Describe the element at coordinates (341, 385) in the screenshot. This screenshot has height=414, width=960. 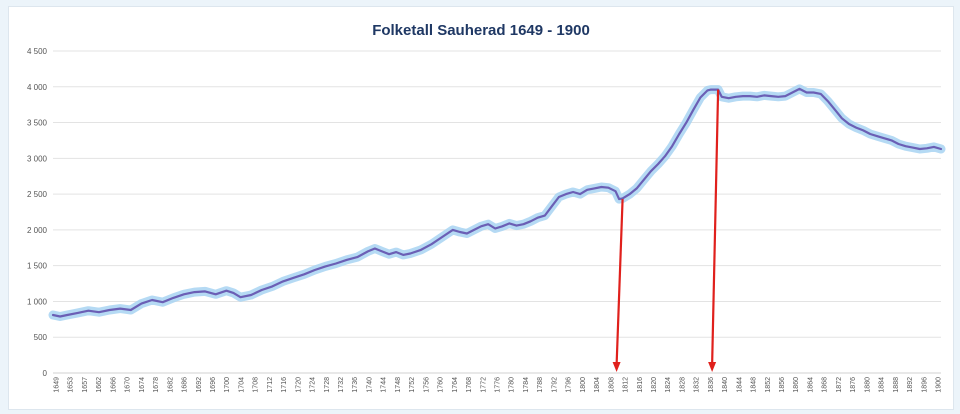
I see `x-tick-label: 1732` at that location.